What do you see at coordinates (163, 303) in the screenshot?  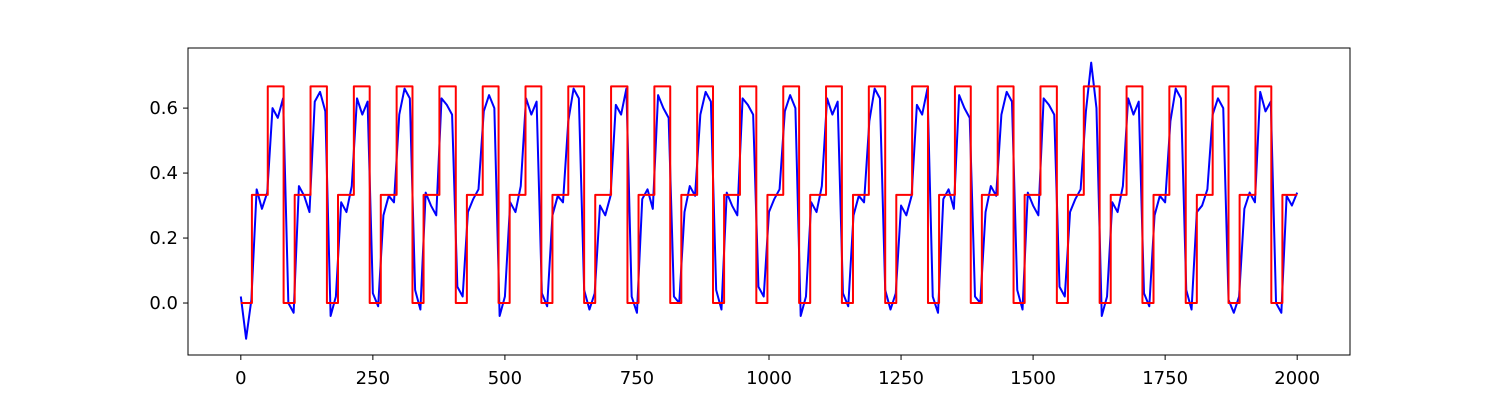 I see `y-tick-label: 0.0` at bounding box center [163, 303].